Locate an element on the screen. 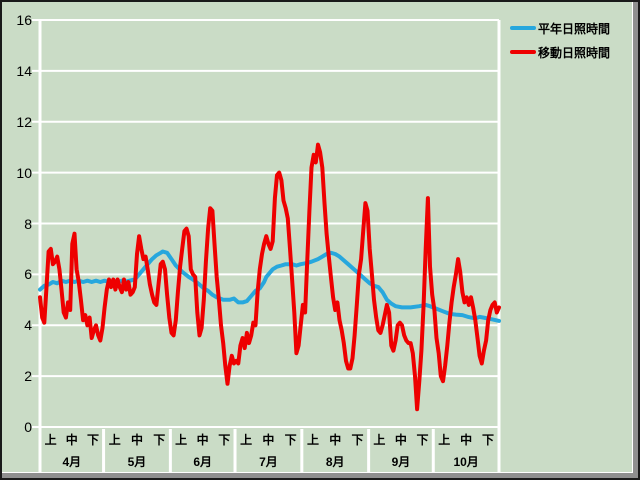 This screenshot has width=640, height=480. y-tick-label-6: 6 is located at coordinates (28, 274).